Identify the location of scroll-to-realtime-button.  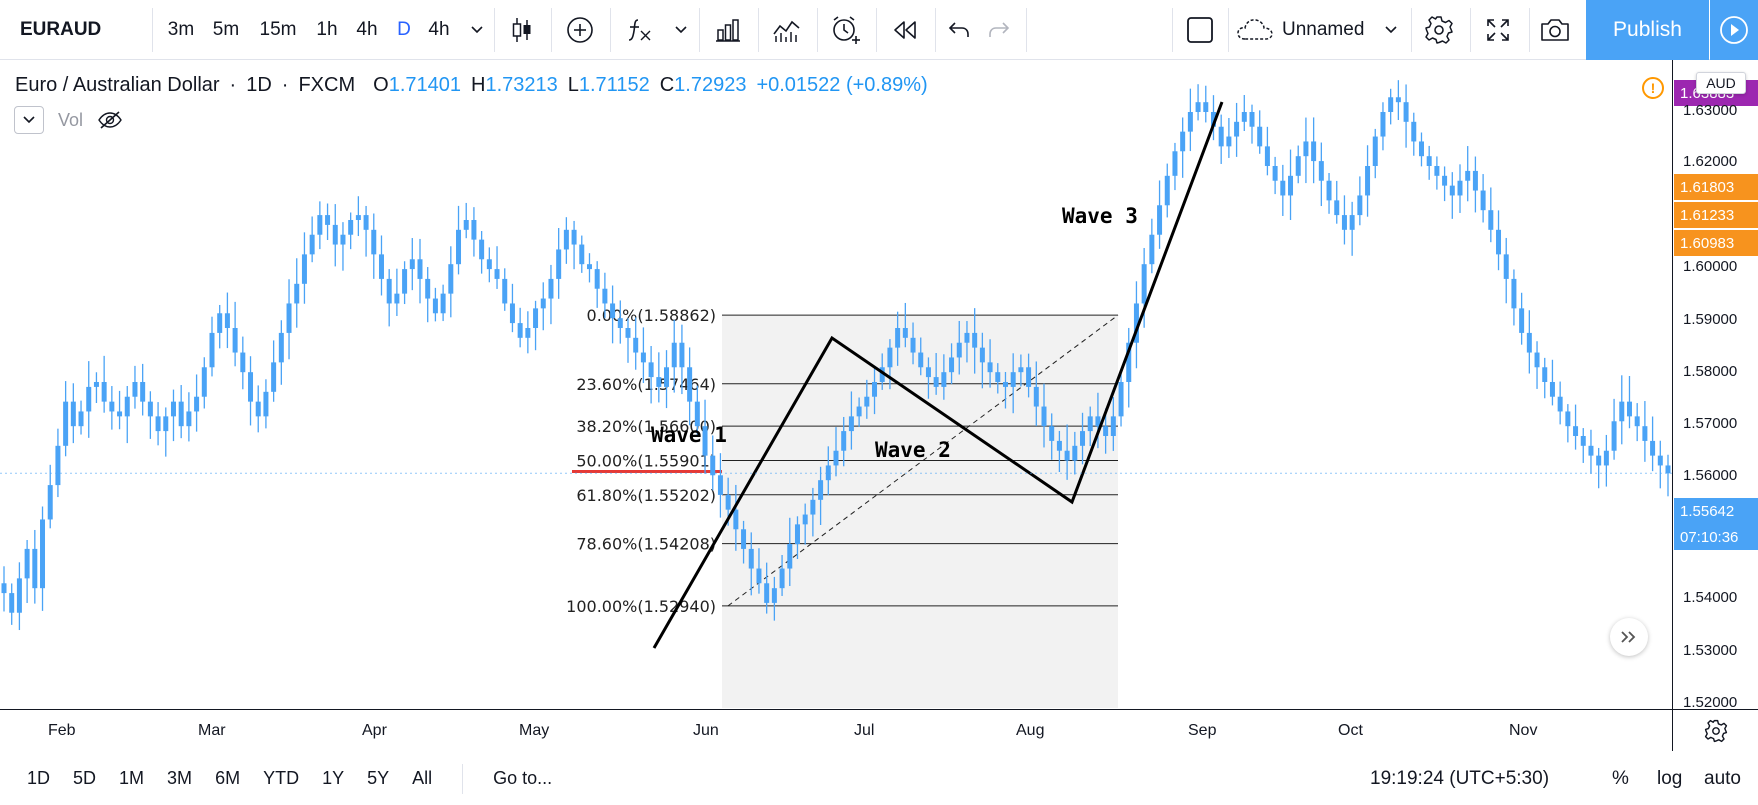
(1629, 637).